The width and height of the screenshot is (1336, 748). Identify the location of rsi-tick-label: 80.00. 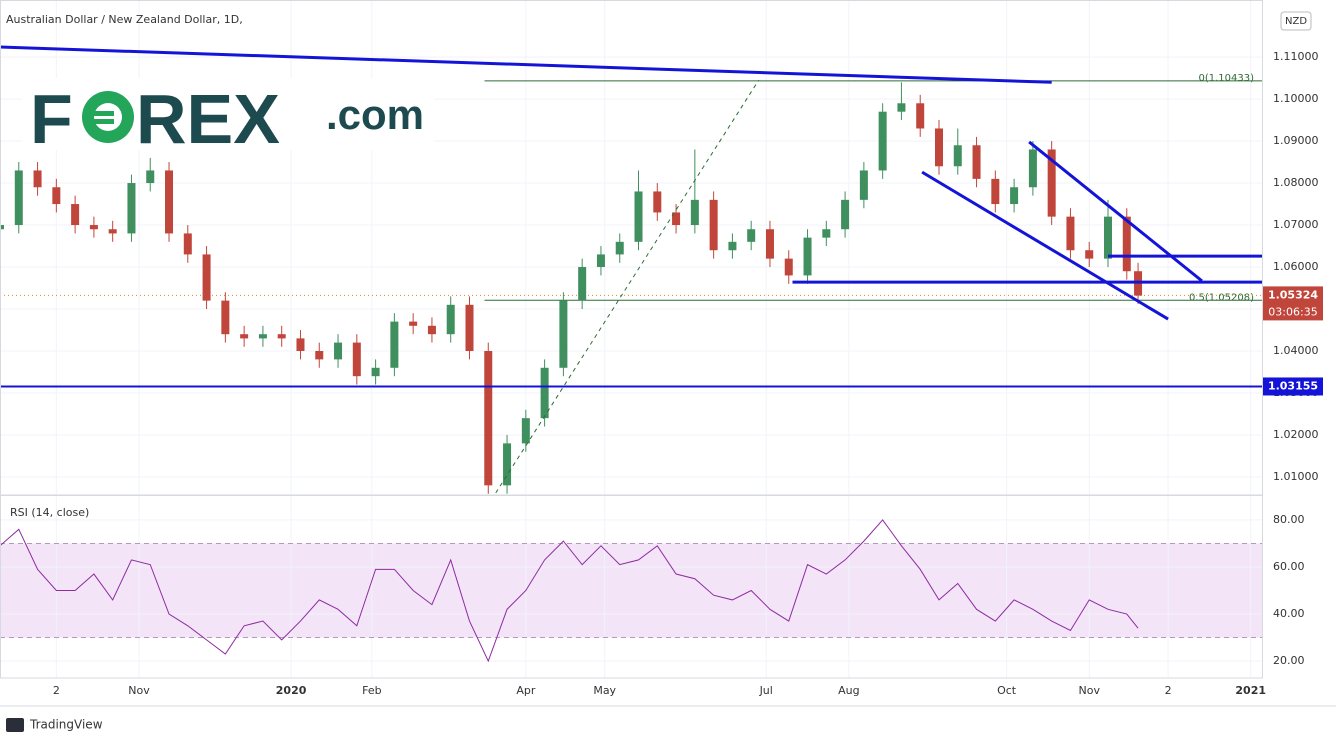
(1289, 519).